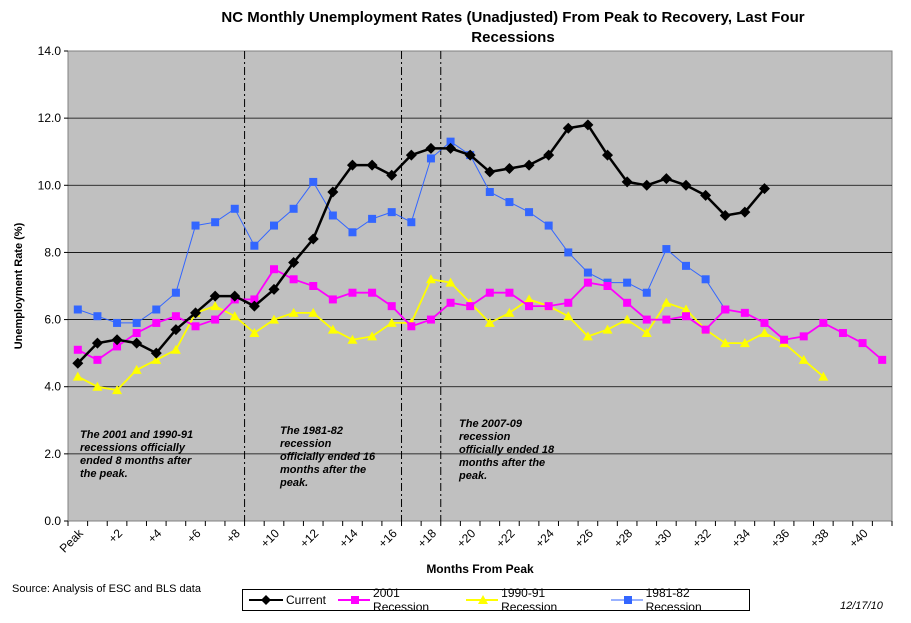 This screenshot has width=911, height=623. I want to click on x-tick-label: +26, so click(584, 538).